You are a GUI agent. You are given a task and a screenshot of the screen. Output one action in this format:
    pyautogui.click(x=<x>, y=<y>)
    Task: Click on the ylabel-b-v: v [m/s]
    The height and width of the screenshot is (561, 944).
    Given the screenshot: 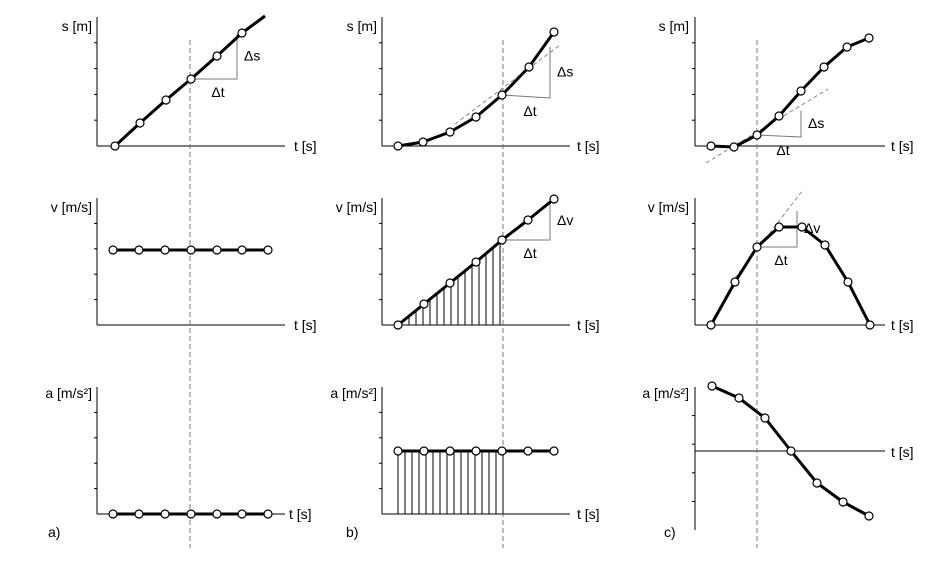 What is the action you would take?
    pyautogui.click(x=356, y=207)
    